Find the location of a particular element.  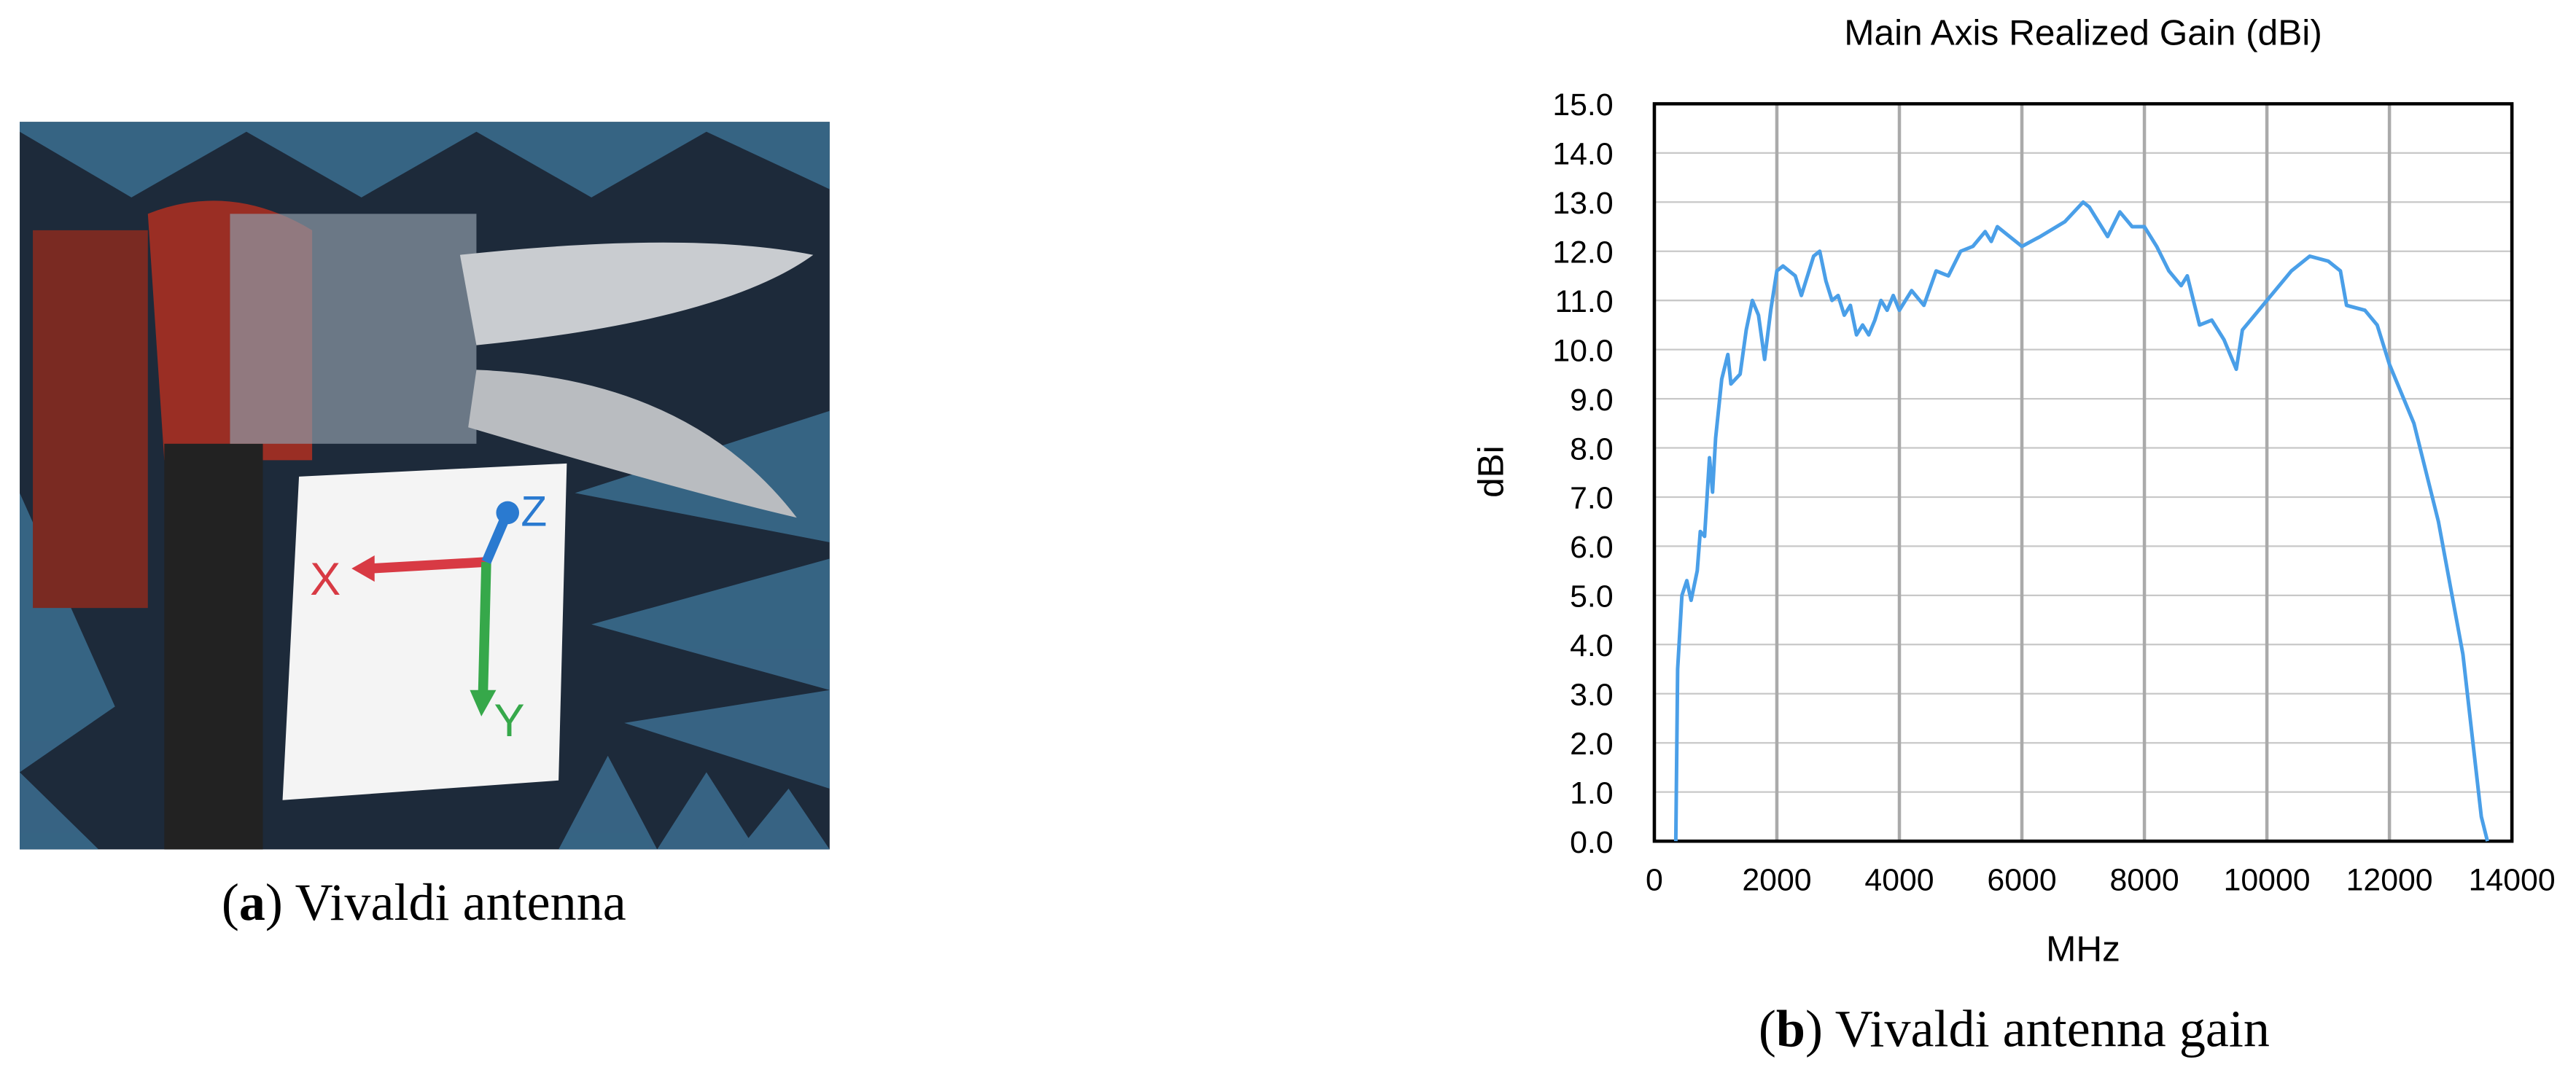

y-tick-label: 11.0 is located at coordinates (1584, 302).